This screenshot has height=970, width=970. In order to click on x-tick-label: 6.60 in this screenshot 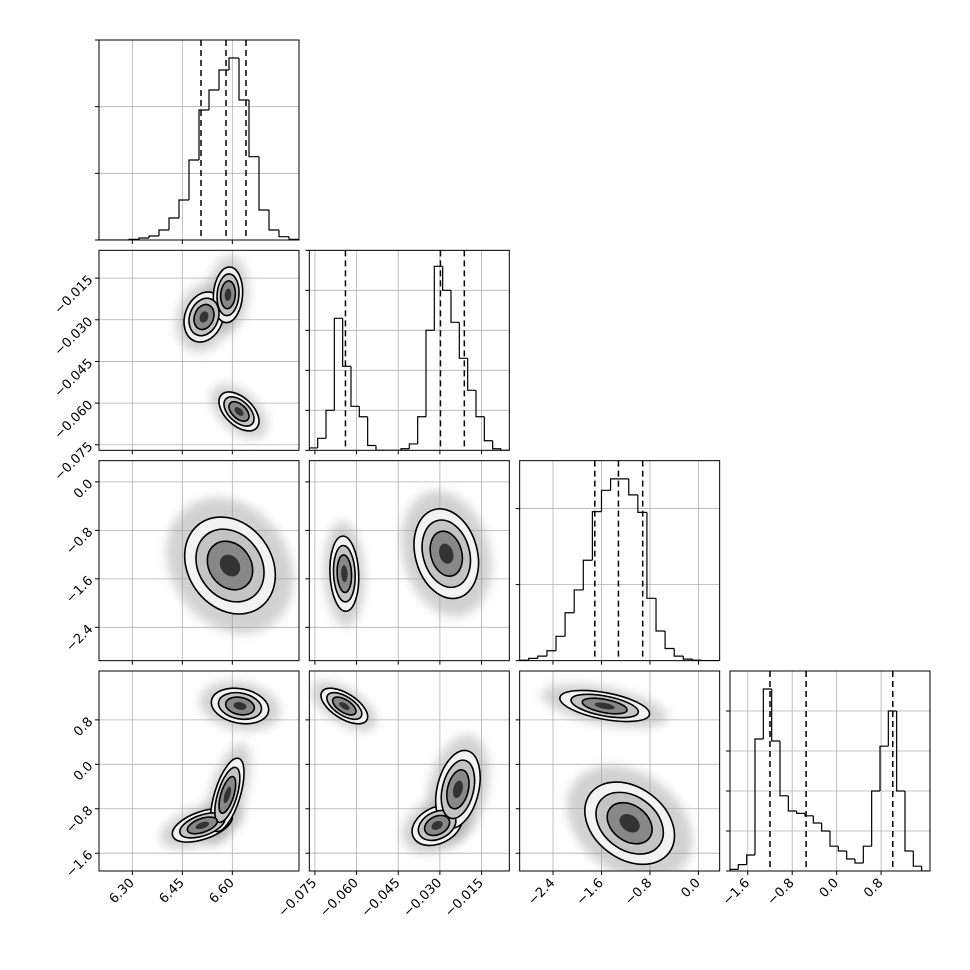, I will do `click(222, 891)`.